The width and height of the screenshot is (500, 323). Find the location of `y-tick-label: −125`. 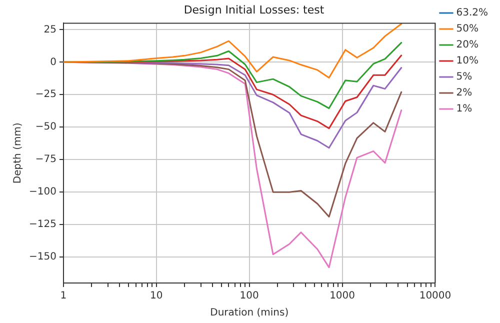

y-tick-label: −125 is located at coordinates (42, 224).